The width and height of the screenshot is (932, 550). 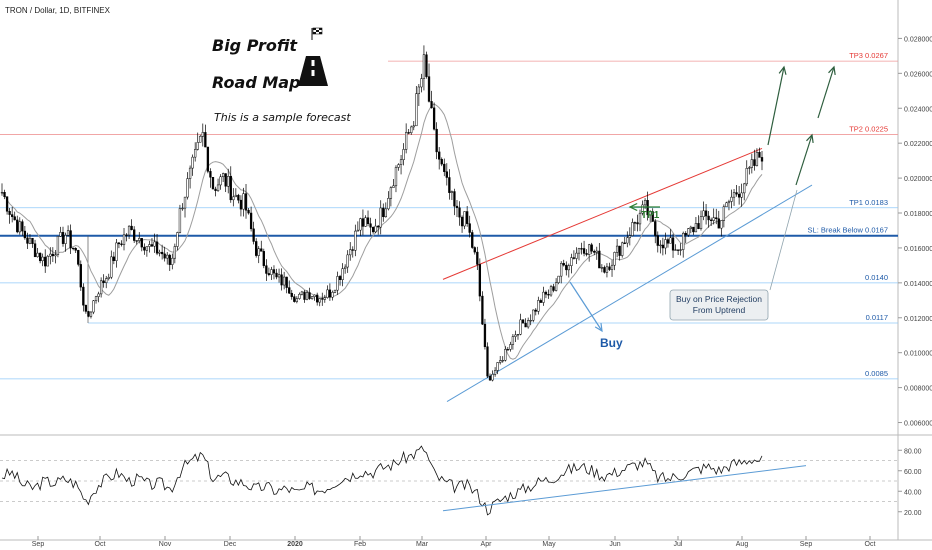 What do you see at coordinates (611, 343) in the screenshot?
I see `buy-label: Buy` at bounding box center [611, 343].